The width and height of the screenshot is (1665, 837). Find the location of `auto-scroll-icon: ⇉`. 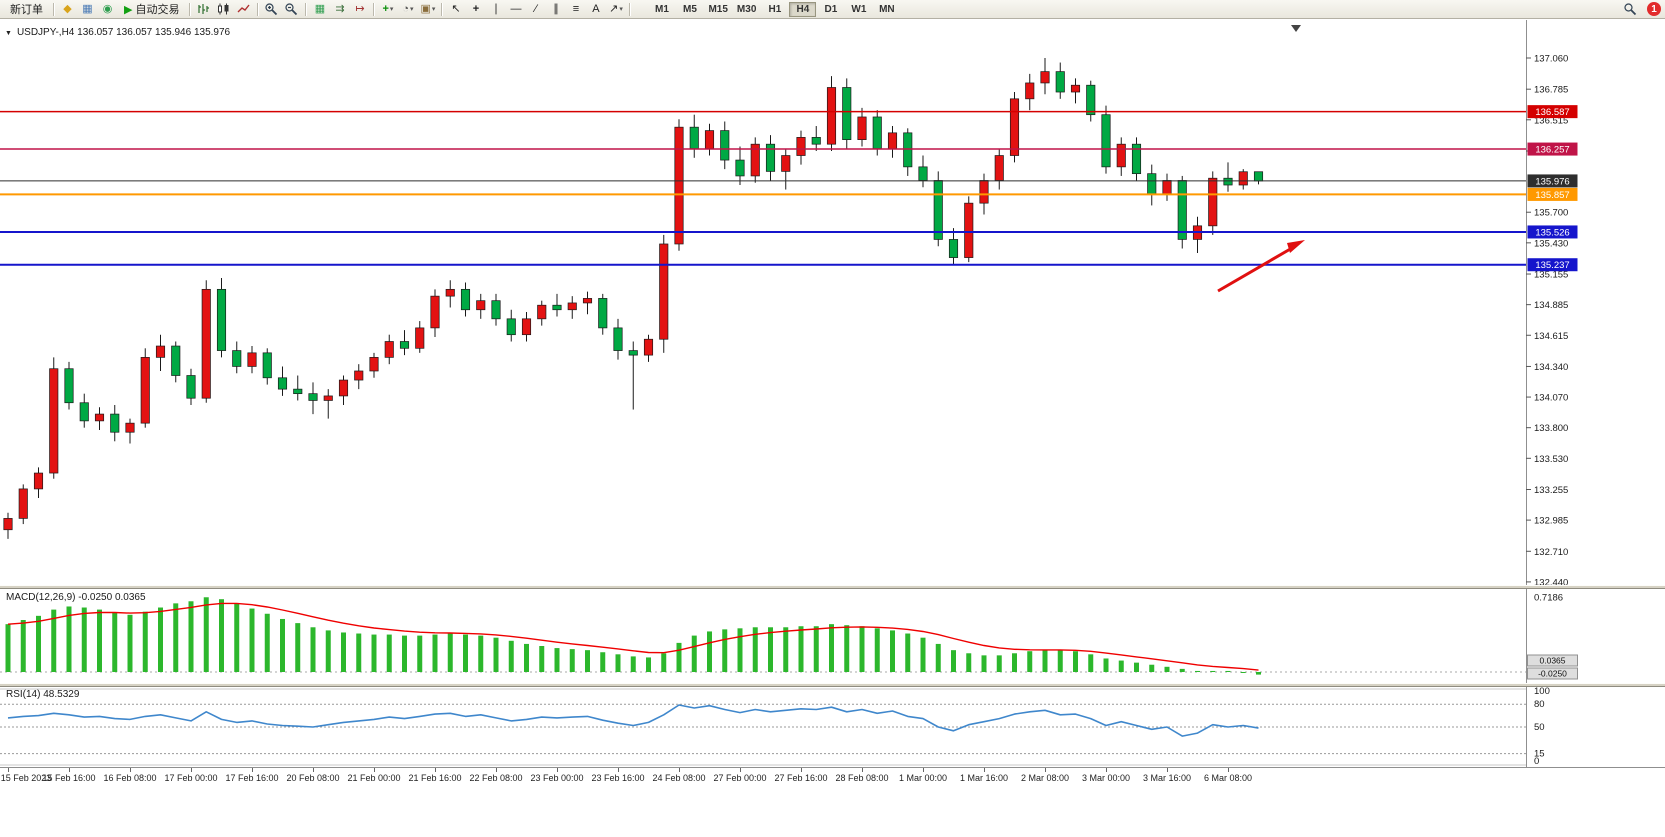

auto-scroll-icon: ⇉ is located at coordinates (339, 9).